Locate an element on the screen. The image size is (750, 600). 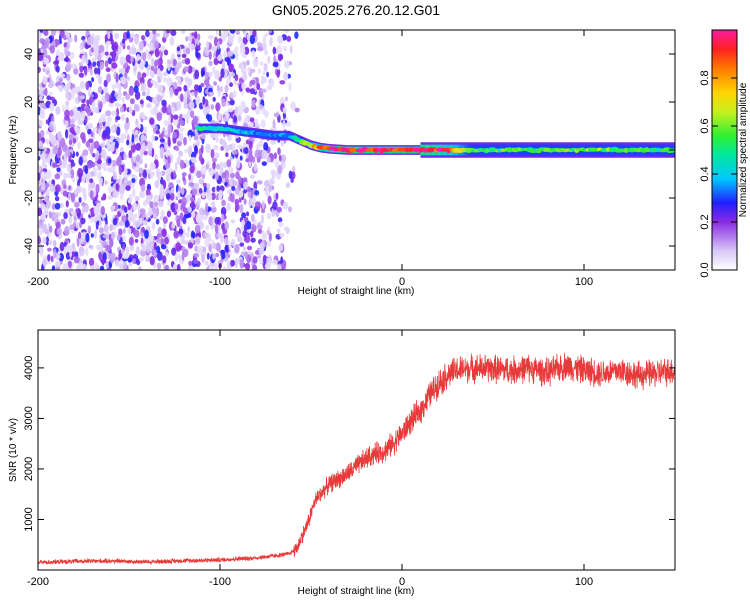
snr-y-axis-label: SNR (10 * v/v) is located at coordinates (13, 450).